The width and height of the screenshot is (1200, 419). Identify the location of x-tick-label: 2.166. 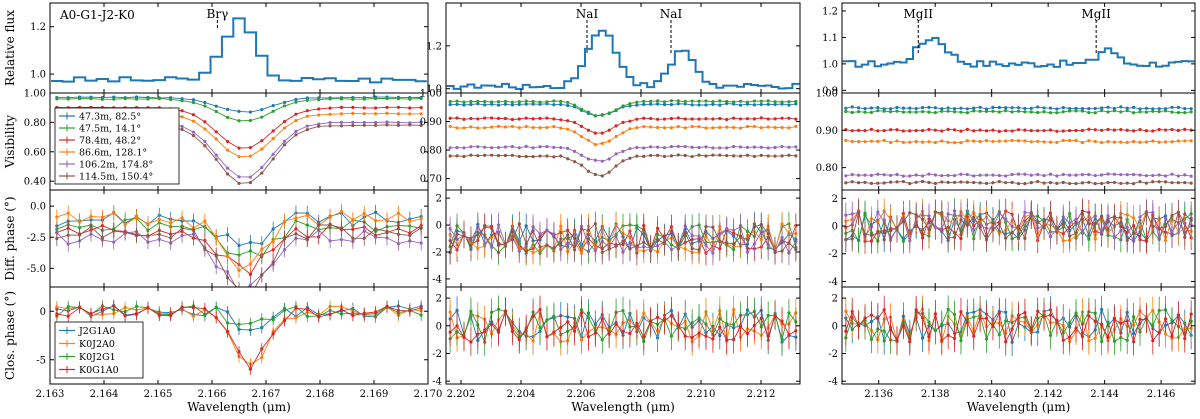
(212, 394).